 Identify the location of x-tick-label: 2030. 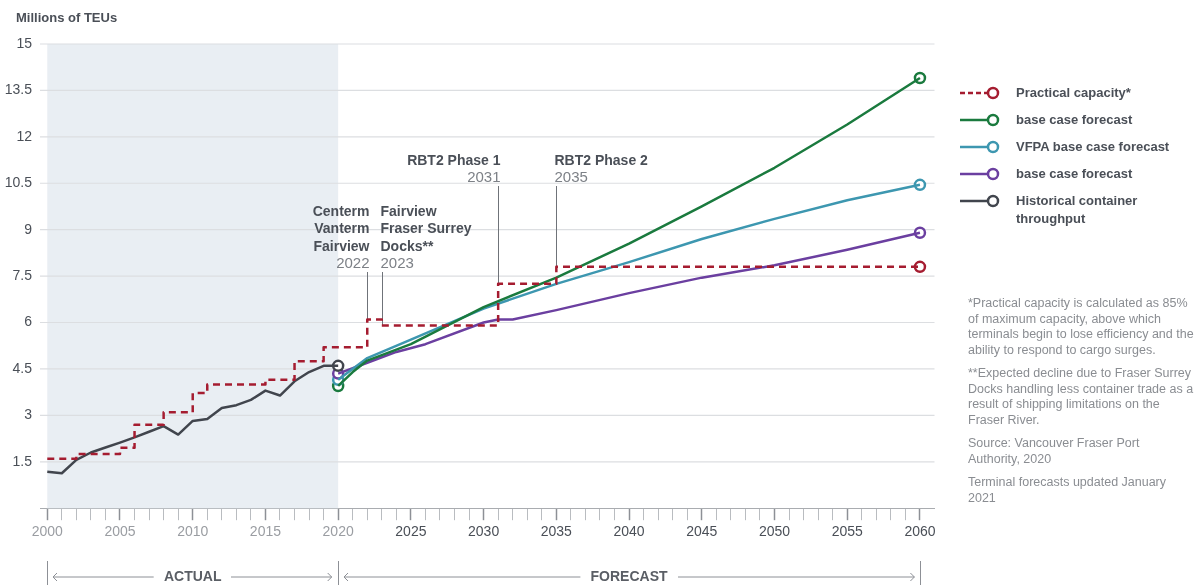
(484, 531).